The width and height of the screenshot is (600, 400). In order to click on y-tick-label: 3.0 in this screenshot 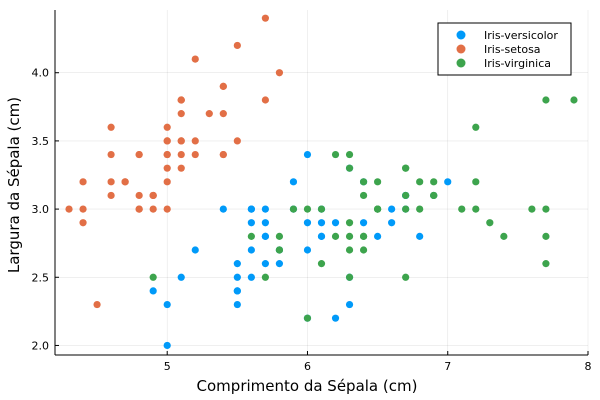, I will do `click(41, 209)`.